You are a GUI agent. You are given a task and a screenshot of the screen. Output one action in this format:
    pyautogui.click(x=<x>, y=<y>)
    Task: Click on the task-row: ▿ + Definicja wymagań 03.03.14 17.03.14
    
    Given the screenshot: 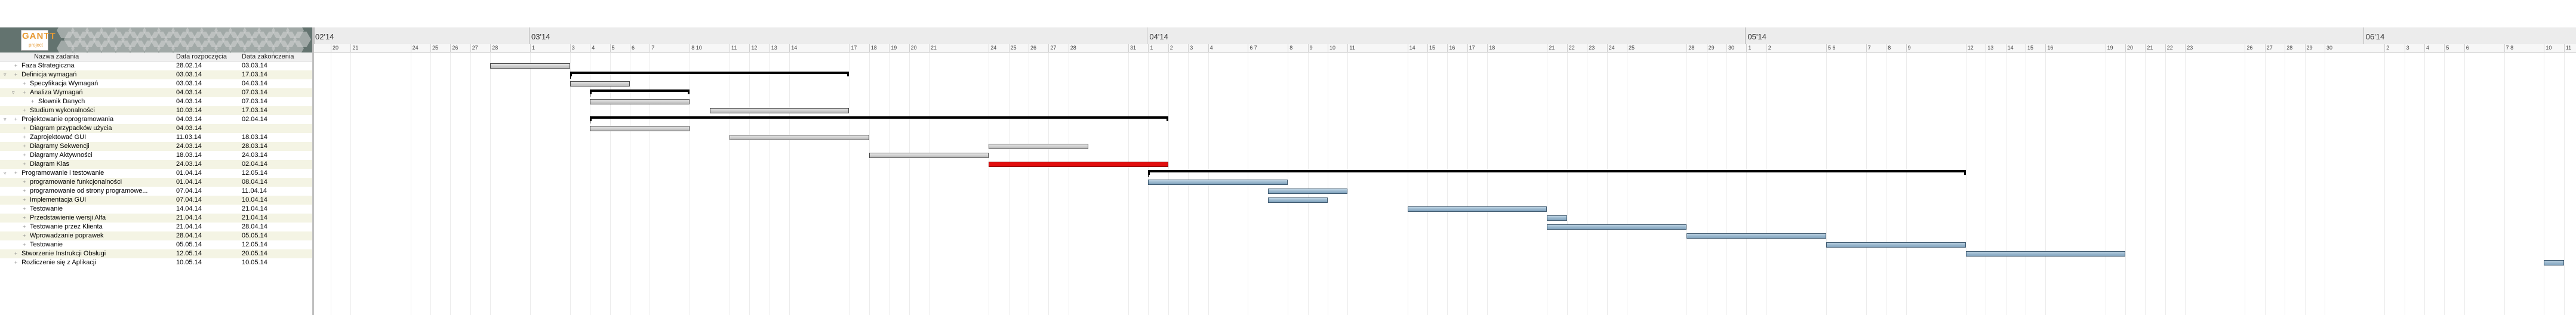 What is the action you would take?
    pyautogui.click(x=156, y=74)
    